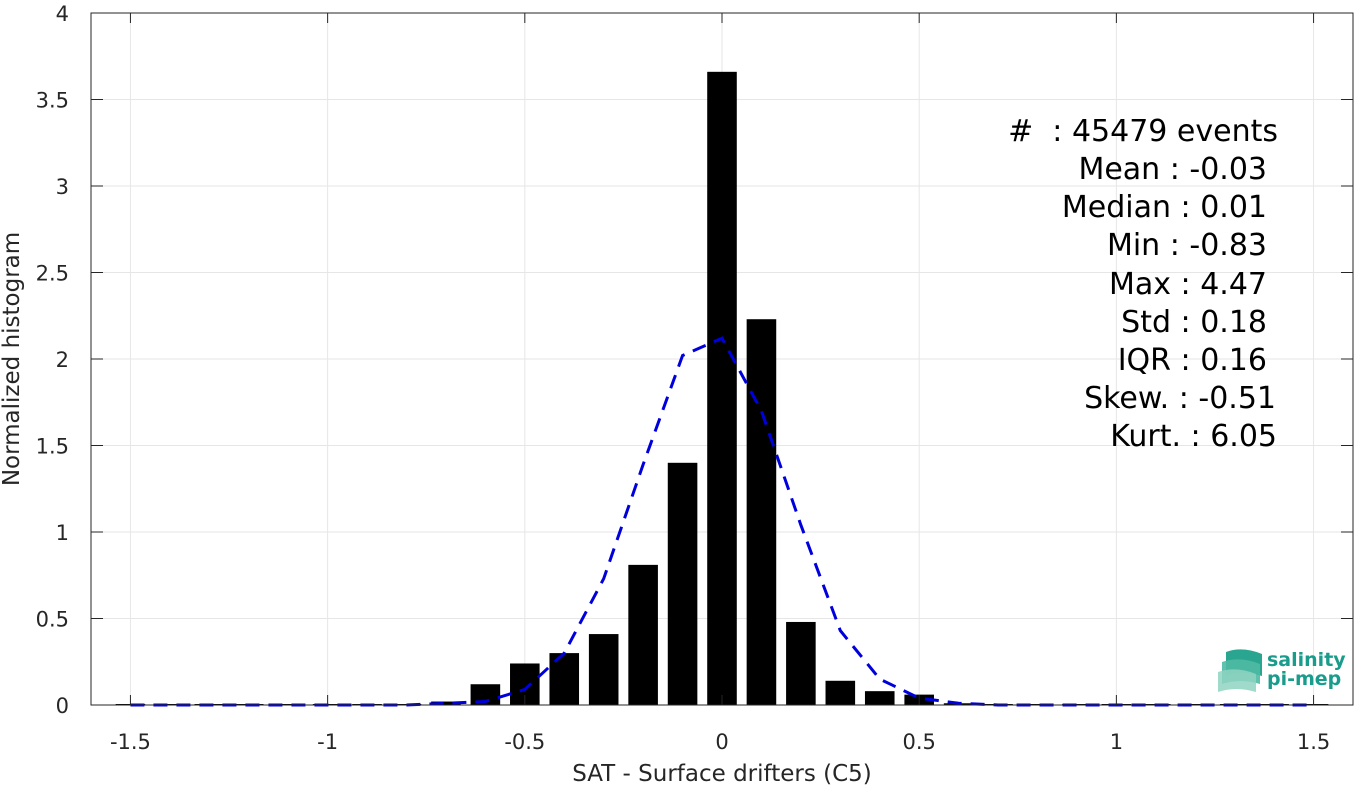 This screenshot has width=1367, height=785. What do you see at coordinates (1313, 742) in the screenshot?
I see `x-tick-label: 1.5` at bounding box center [1313, 742].